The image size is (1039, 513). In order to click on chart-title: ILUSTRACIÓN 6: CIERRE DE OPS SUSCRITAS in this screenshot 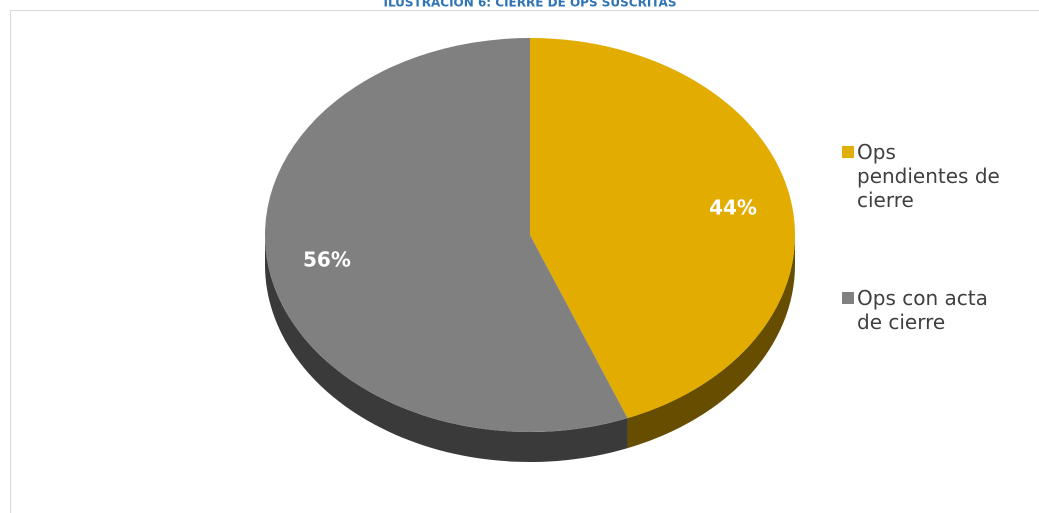, I will do `click(529, 5)`.